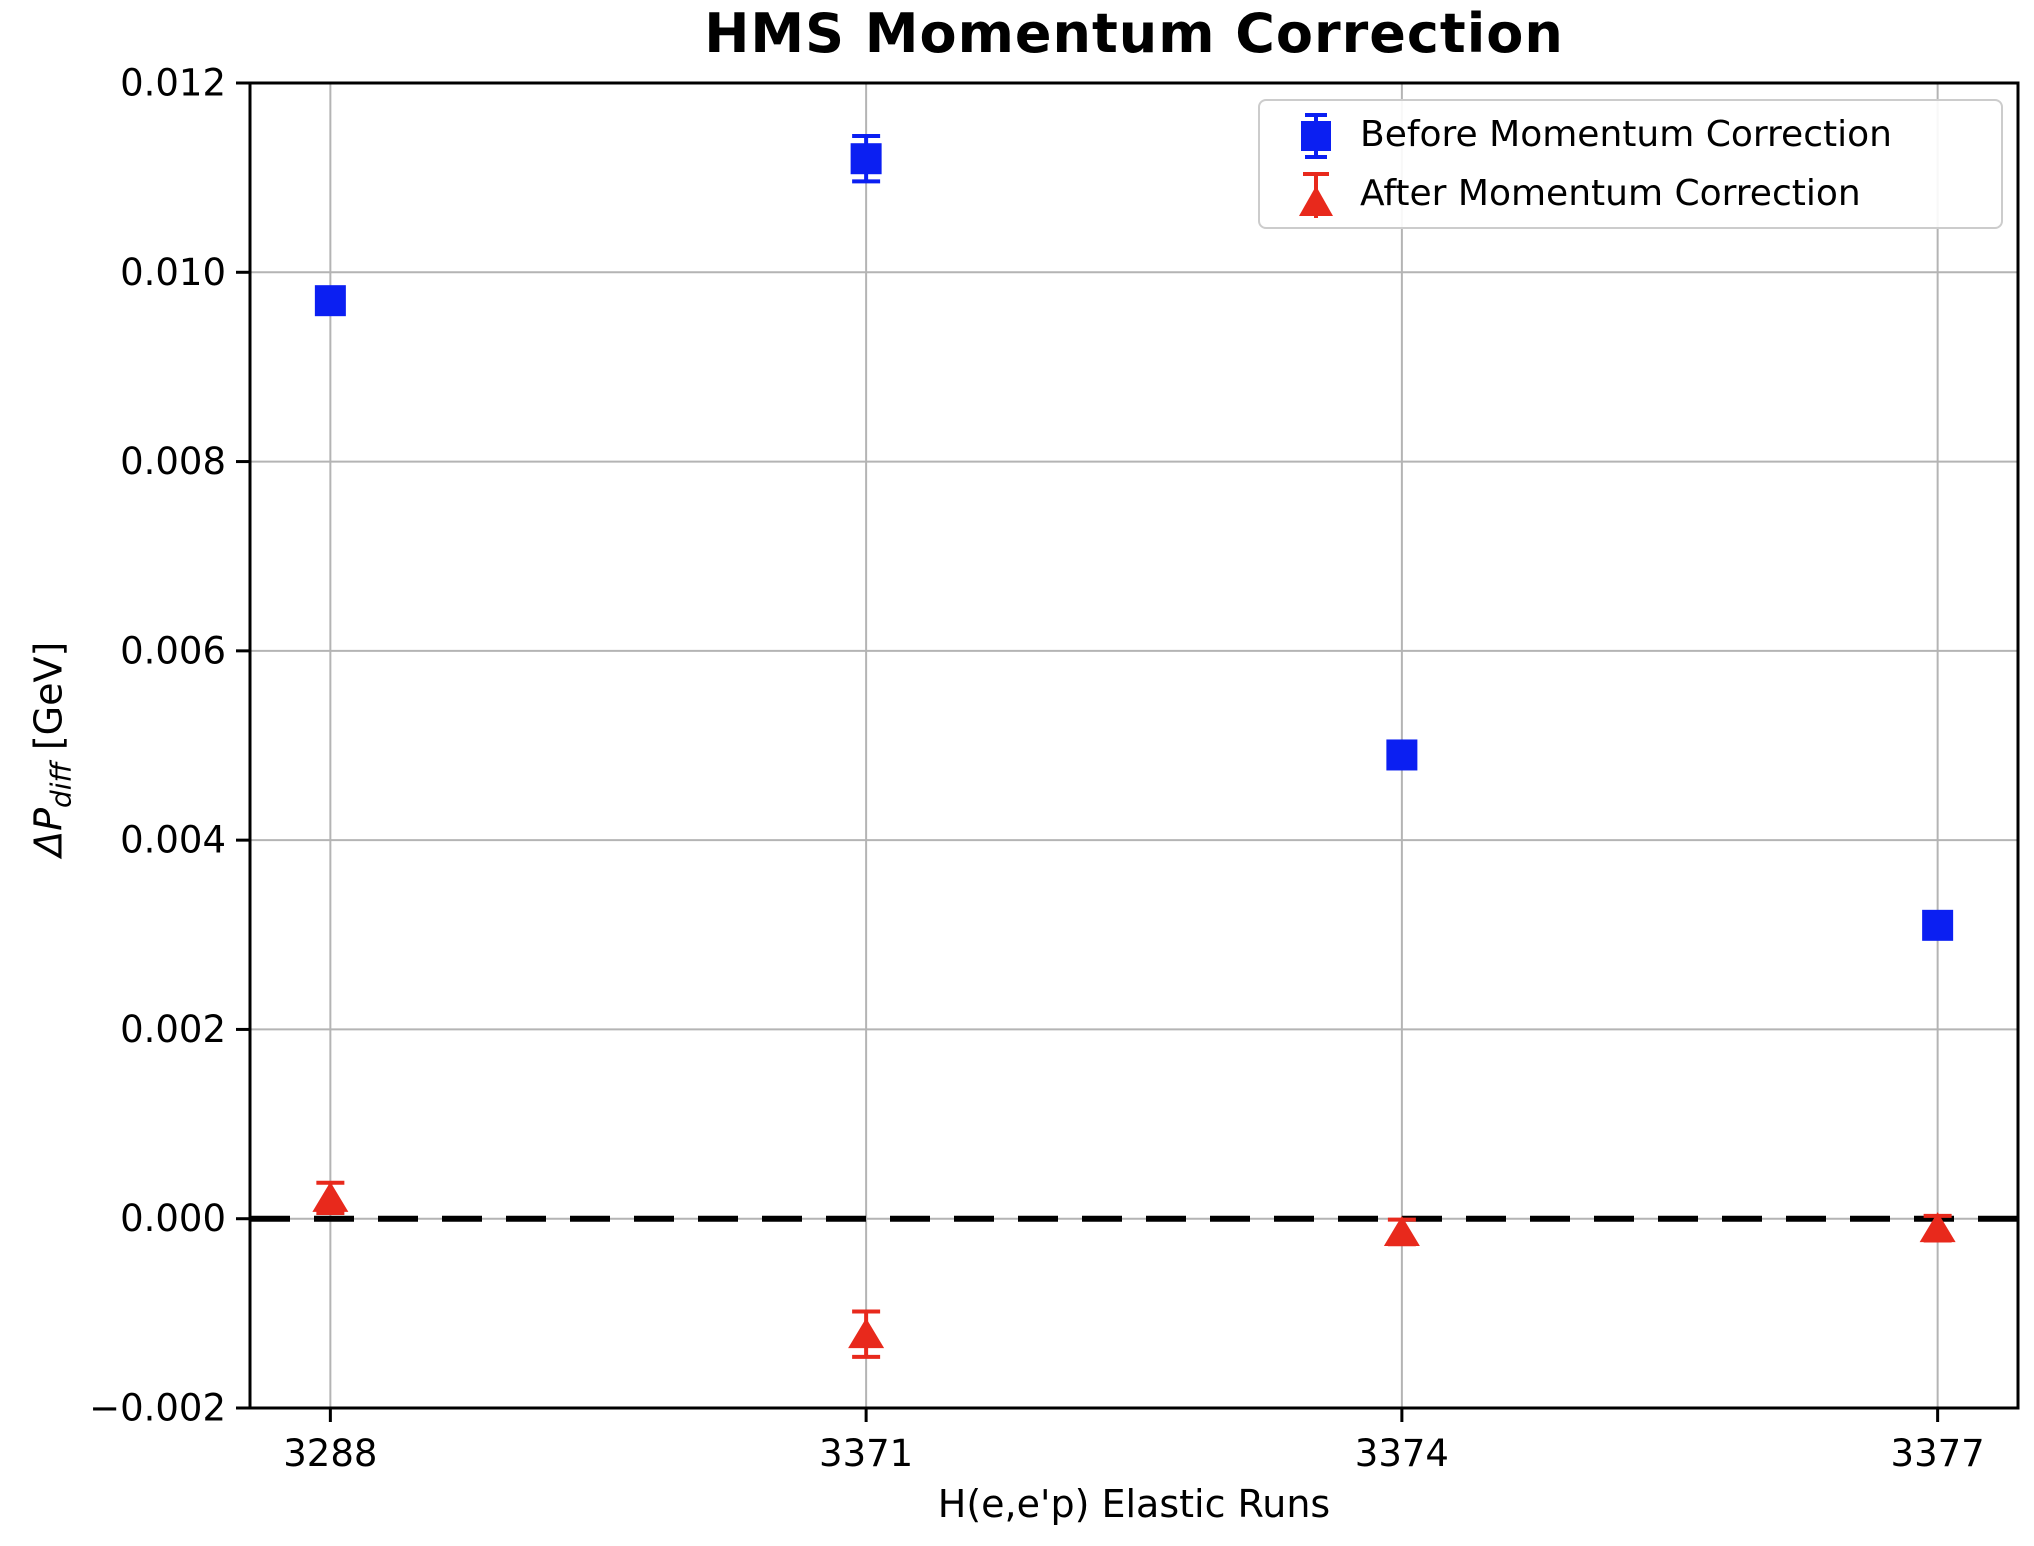  Describe the element at coordinates (1316, 135) in the screenshot. I see `square-errorbar-icon` at that location.